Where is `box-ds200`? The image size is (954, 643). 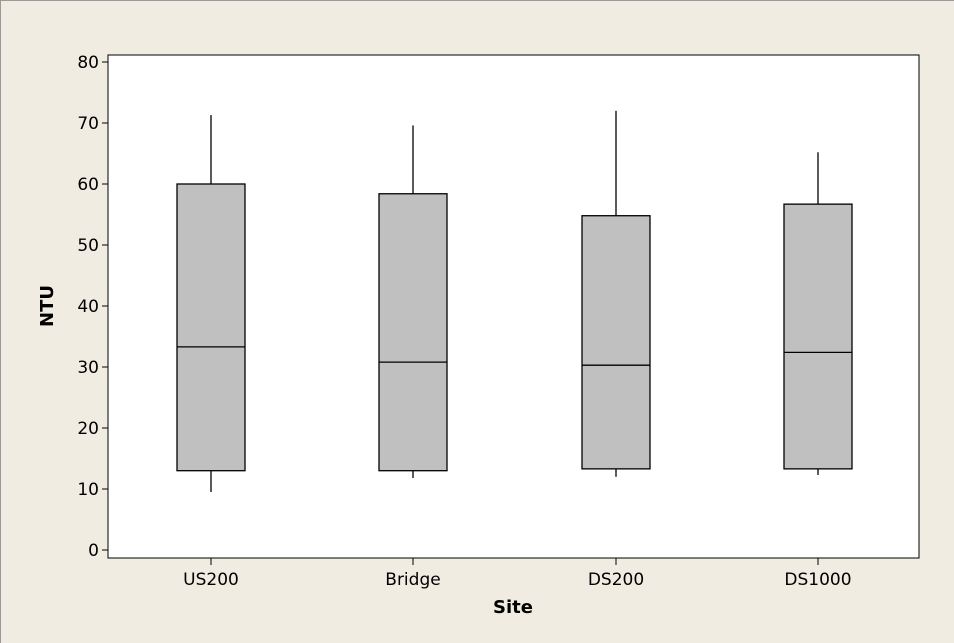 box-ds200 is located at coordinates (616, 293).